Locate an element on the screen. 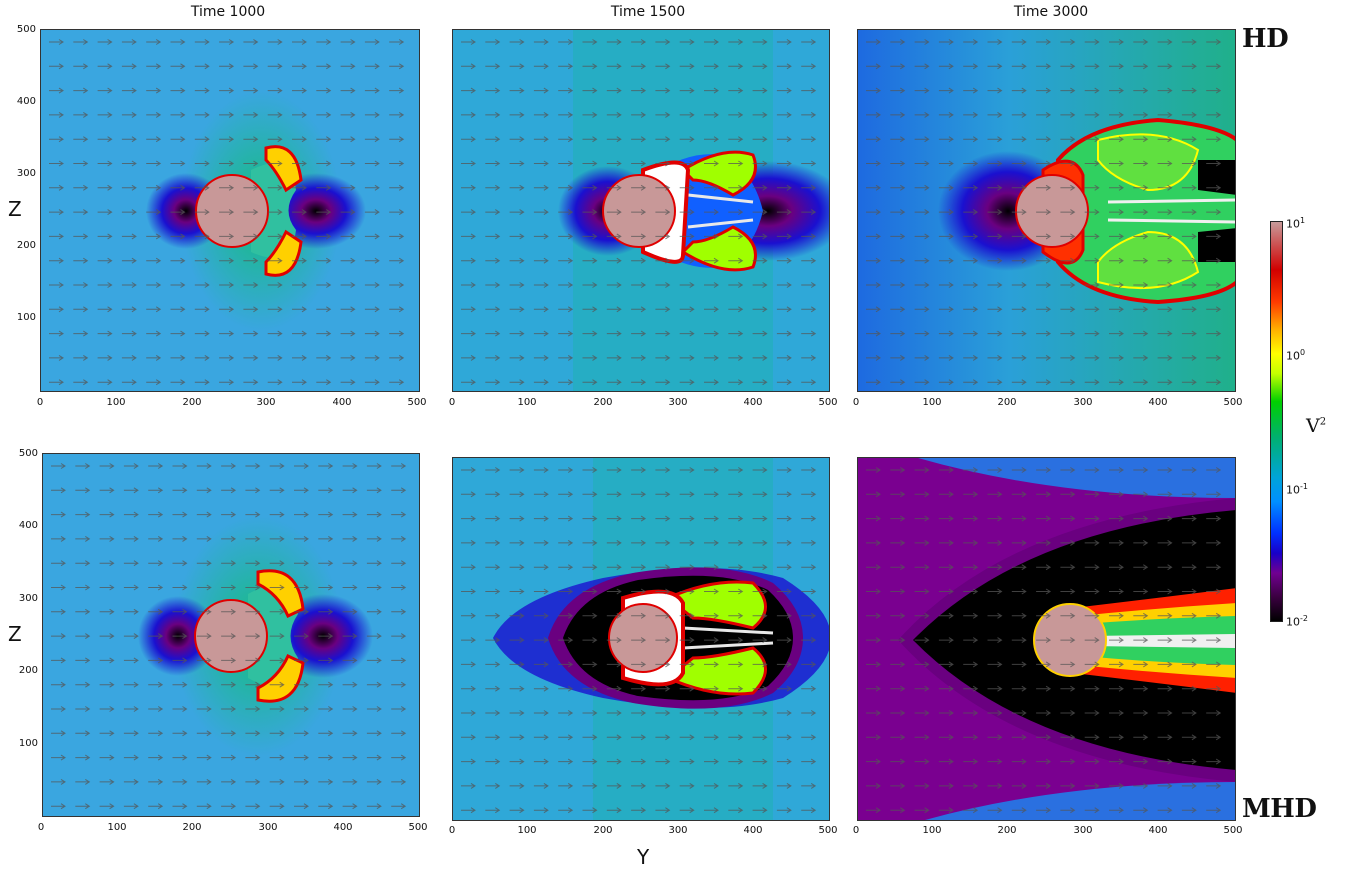  x-tick-p5-2: 200 is located at coordinates (603, 830).